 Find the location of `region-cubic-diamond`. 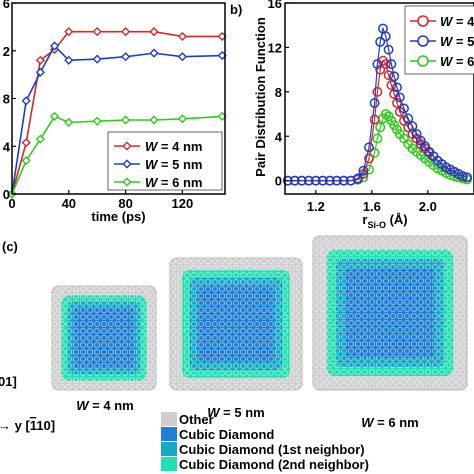

region-cubic-diamond is located at coordinates (104, 338).